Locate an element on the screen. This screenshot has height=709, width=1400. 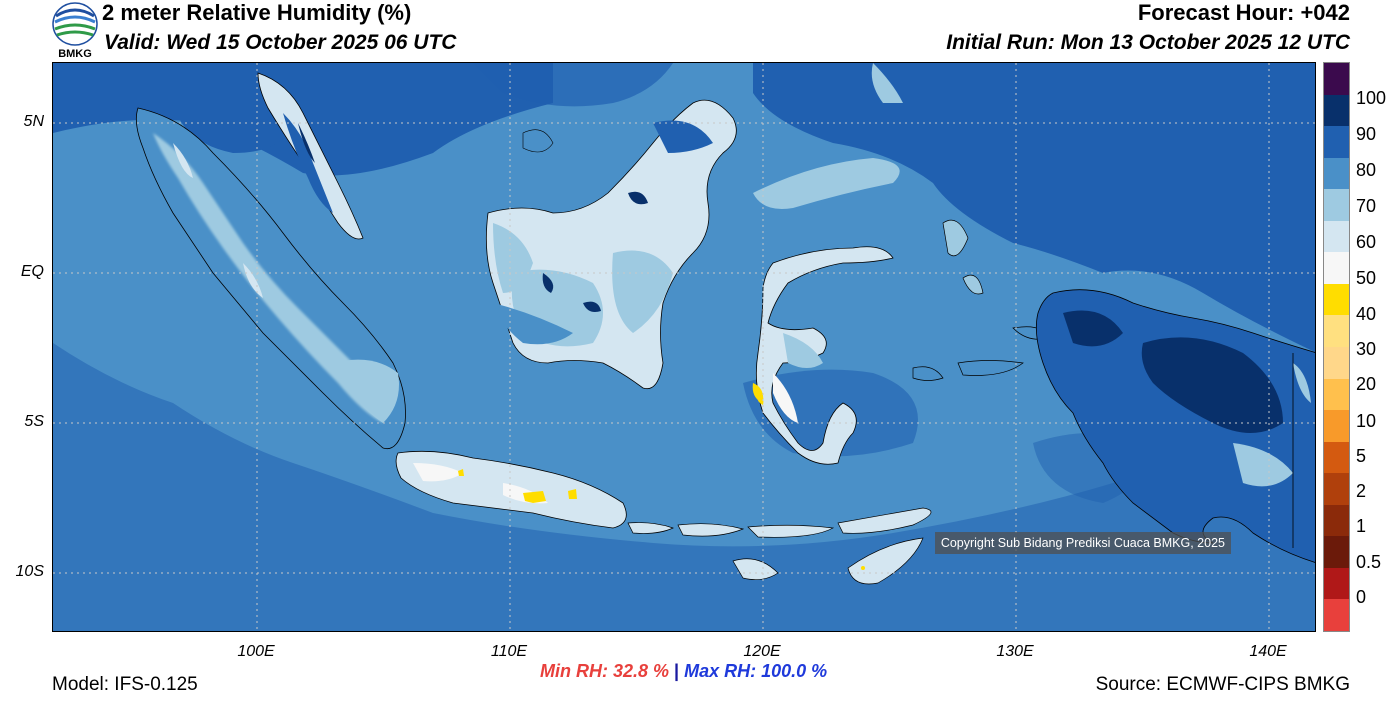
sumatra-island is located at coordinates (270, 278).